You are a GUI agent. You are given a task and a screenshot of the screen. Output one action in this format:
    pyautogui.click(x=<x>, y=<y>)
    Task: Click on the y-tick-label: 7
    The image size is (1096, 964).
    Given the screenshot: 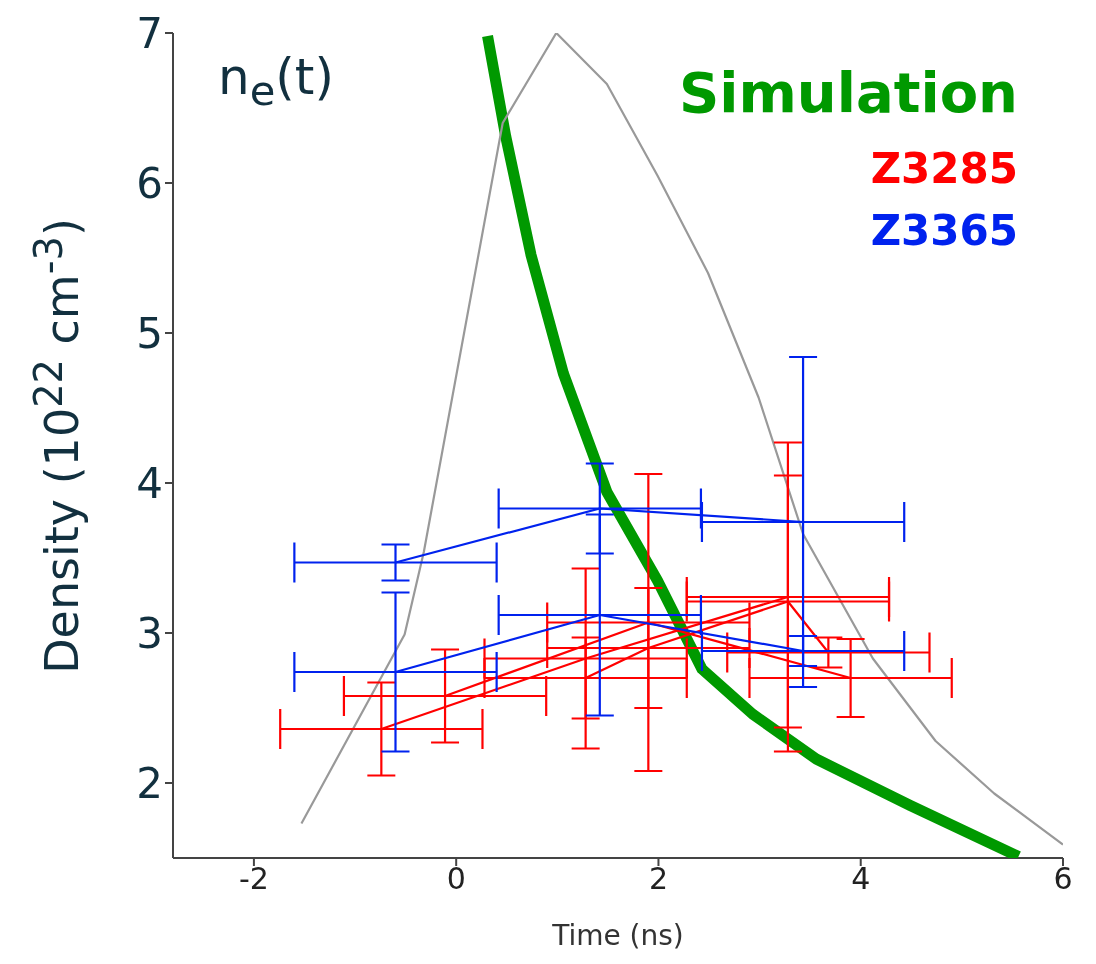 What is the action you would take?
    pyautogui.click(x=149, y=33)
    